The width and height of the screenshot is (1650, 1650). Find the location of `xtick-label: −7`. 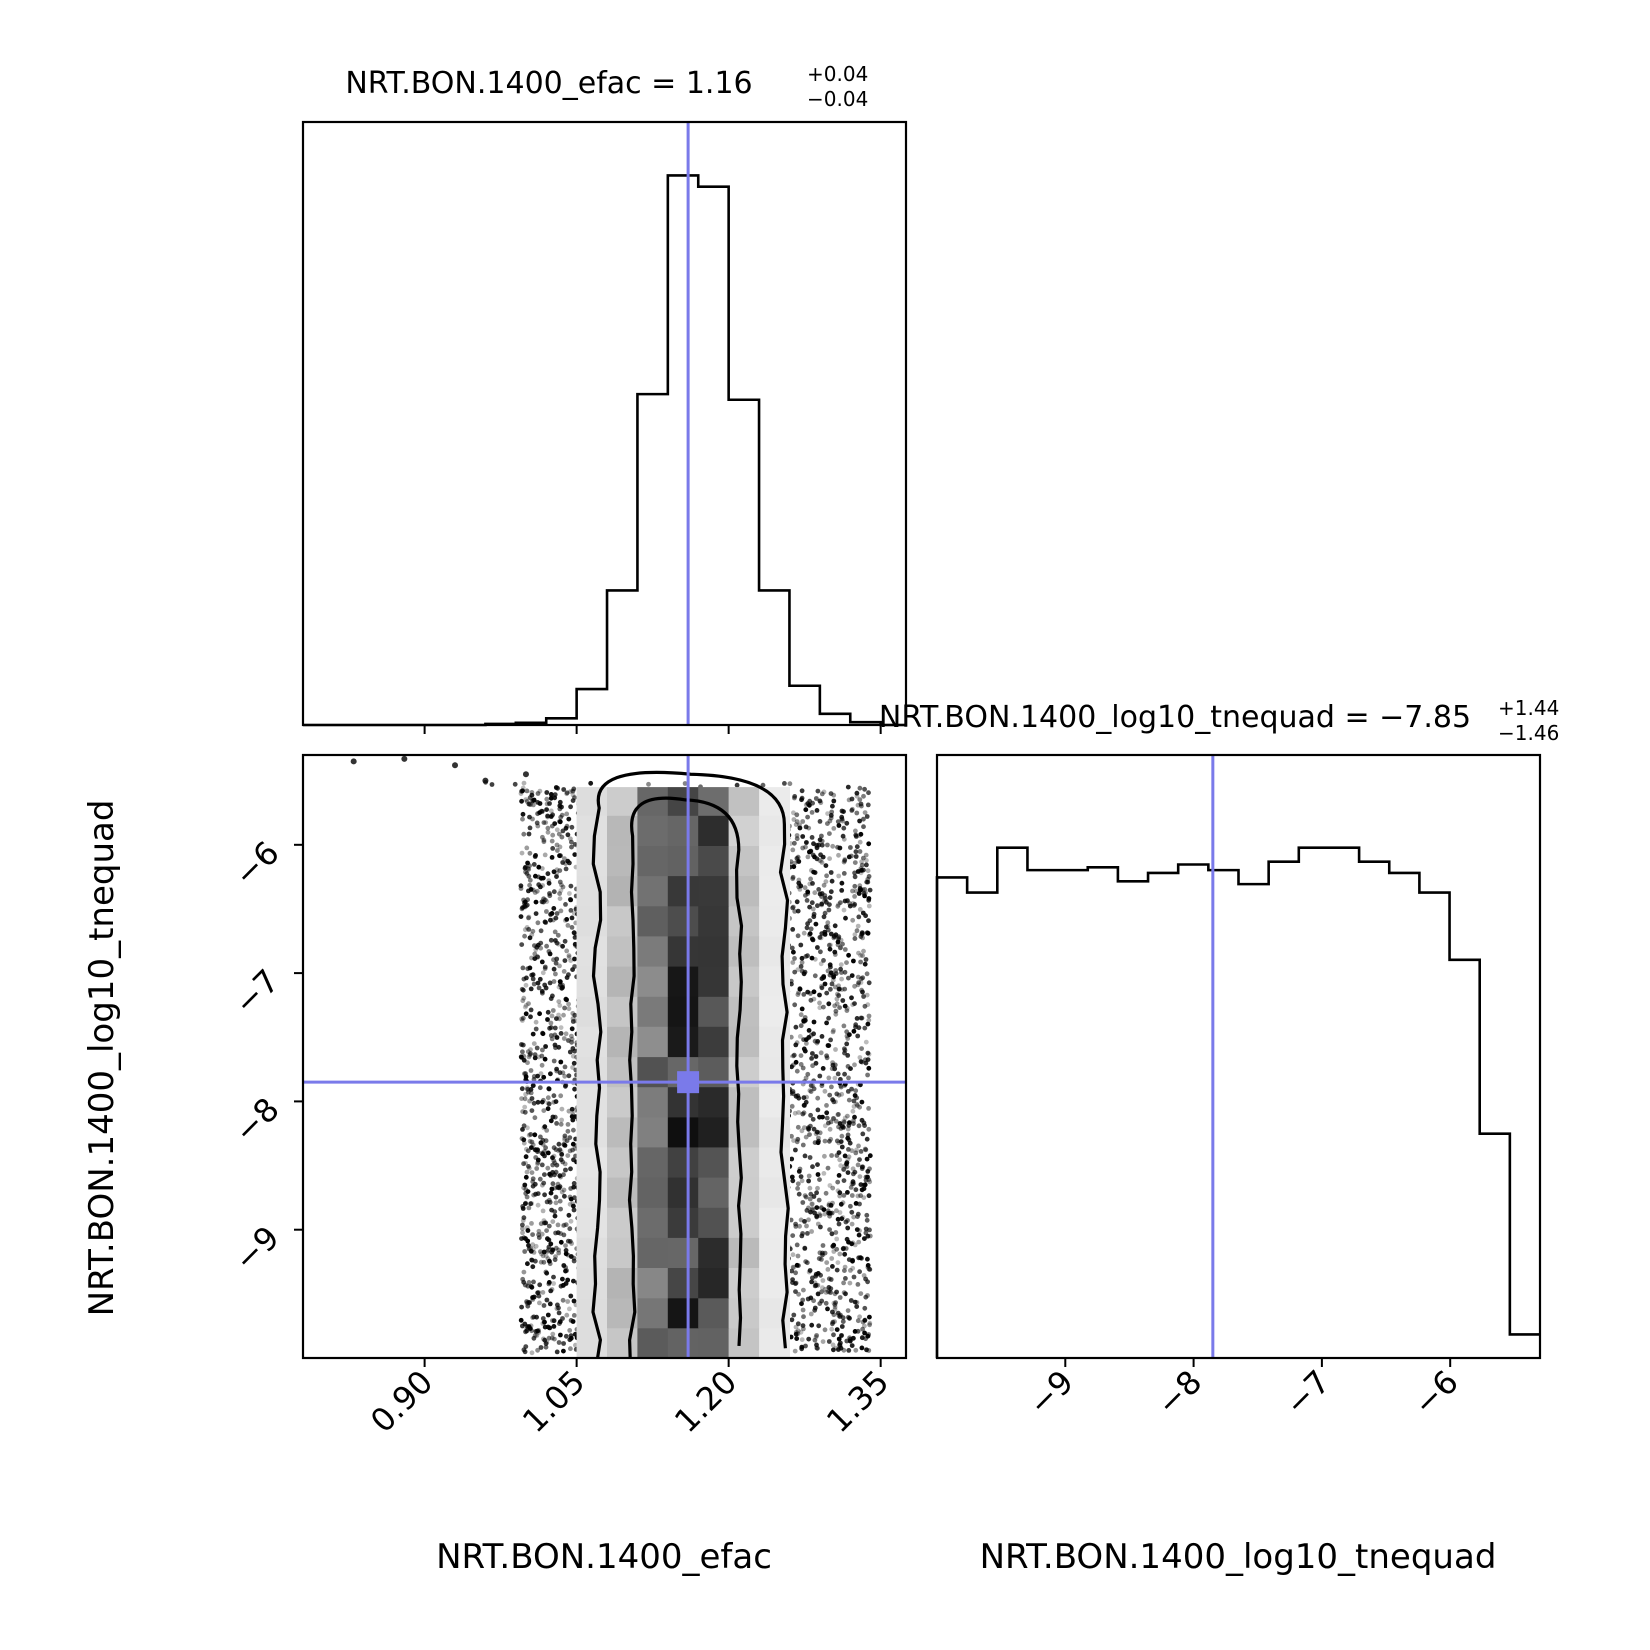

xtick-label: −7 is located at coordinates (1307, 1393).